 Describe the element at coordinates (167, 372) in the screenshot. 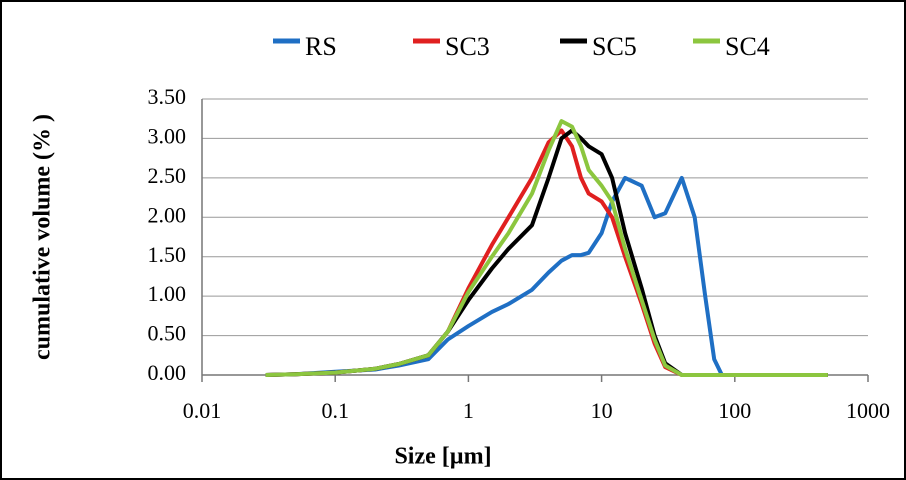

I see `y-tick-label: 0.00` at that location.